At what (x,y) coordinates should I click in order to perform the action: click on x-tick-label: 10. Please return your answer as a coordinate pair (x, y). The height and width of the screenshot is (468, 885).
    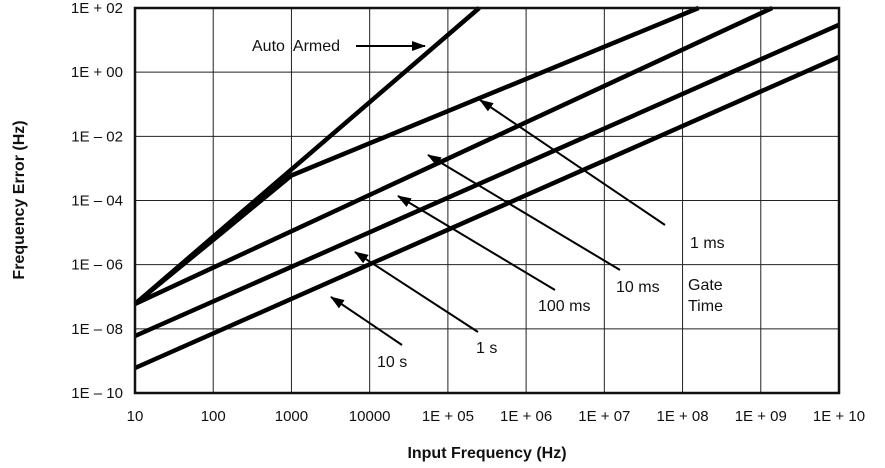
    Looking at the image, I should click on (135, 416).